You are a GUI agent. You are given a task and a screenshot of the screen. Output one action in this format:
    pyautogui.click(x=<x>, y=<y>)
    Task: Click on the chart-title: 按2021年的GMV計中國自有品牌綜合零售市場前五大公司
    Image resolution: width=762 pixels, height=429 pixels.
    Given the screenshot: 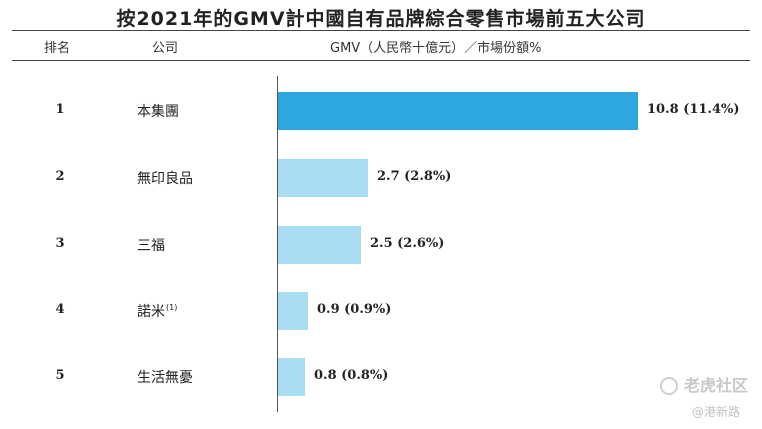 What is the action you would take?
    pyautogui.click(x=381, y=19)
    